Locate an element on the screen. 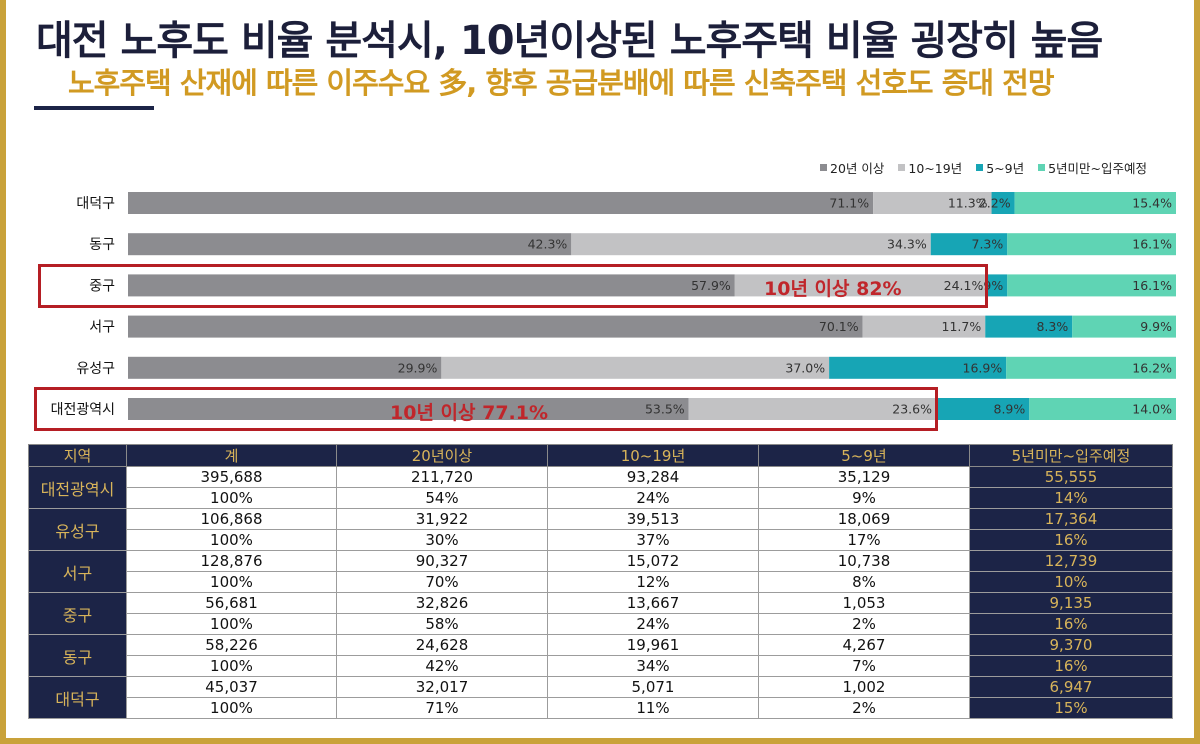 This screenshot has height=744, width=1200. table-count-cell: 55,555 is located at coordinates (1071, 477).